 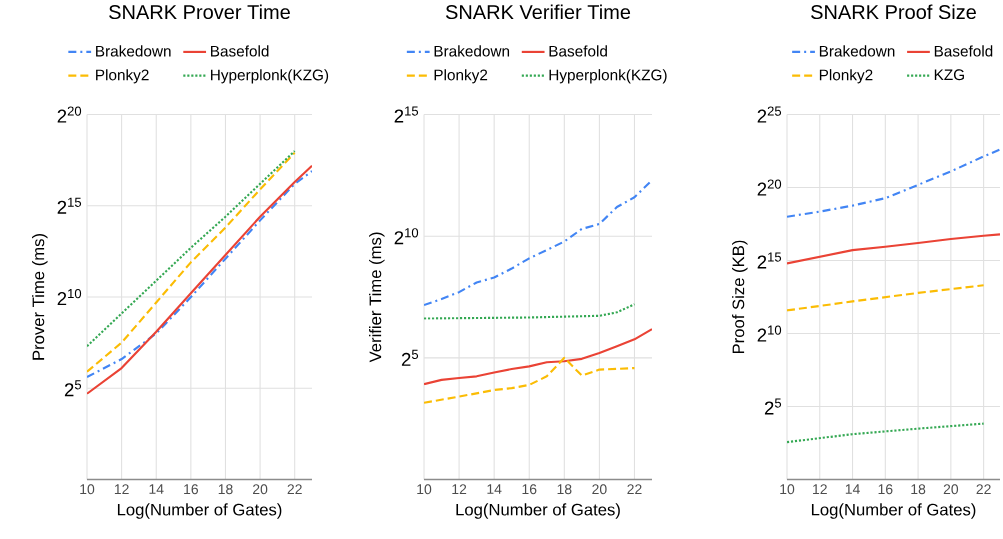 I want to click on y-axis-title: Verifier Time (ms), so click(x=377, y=297).